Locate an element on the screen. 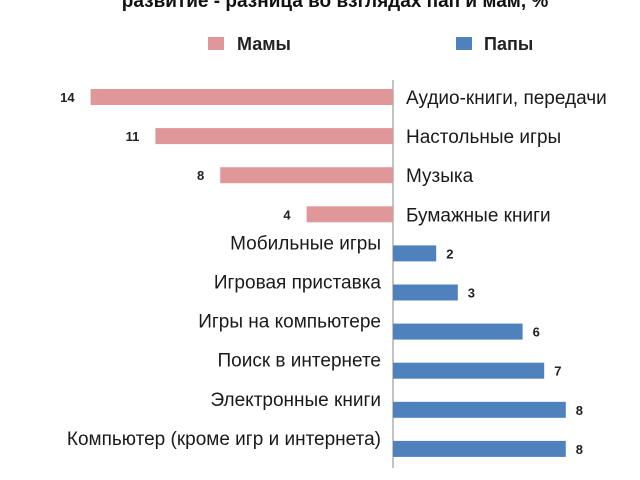  bar-row: 8 Электронные книги is located at coordinates (397, 404).